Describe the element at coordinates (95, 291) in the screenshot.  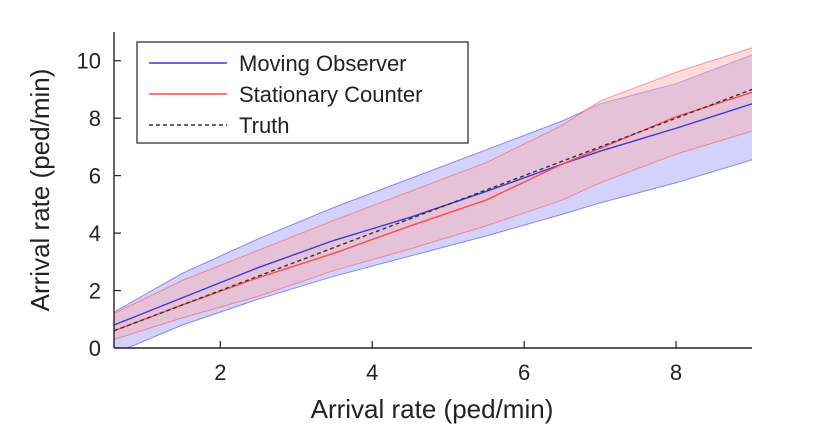
I see `y-tick-label-2: 2` at that location.